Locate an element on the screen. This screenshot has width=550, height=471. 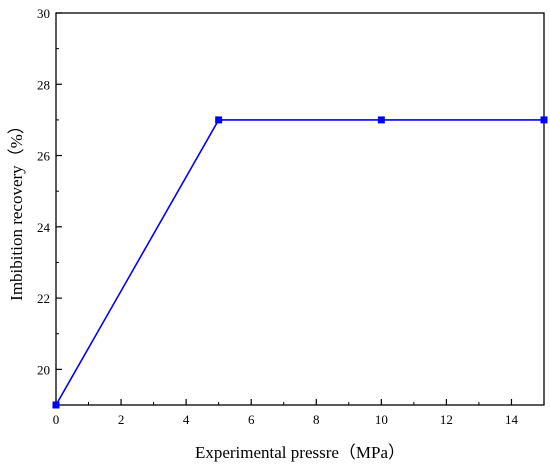
y-tick-label: 22 is located at coordinates (43, 298).